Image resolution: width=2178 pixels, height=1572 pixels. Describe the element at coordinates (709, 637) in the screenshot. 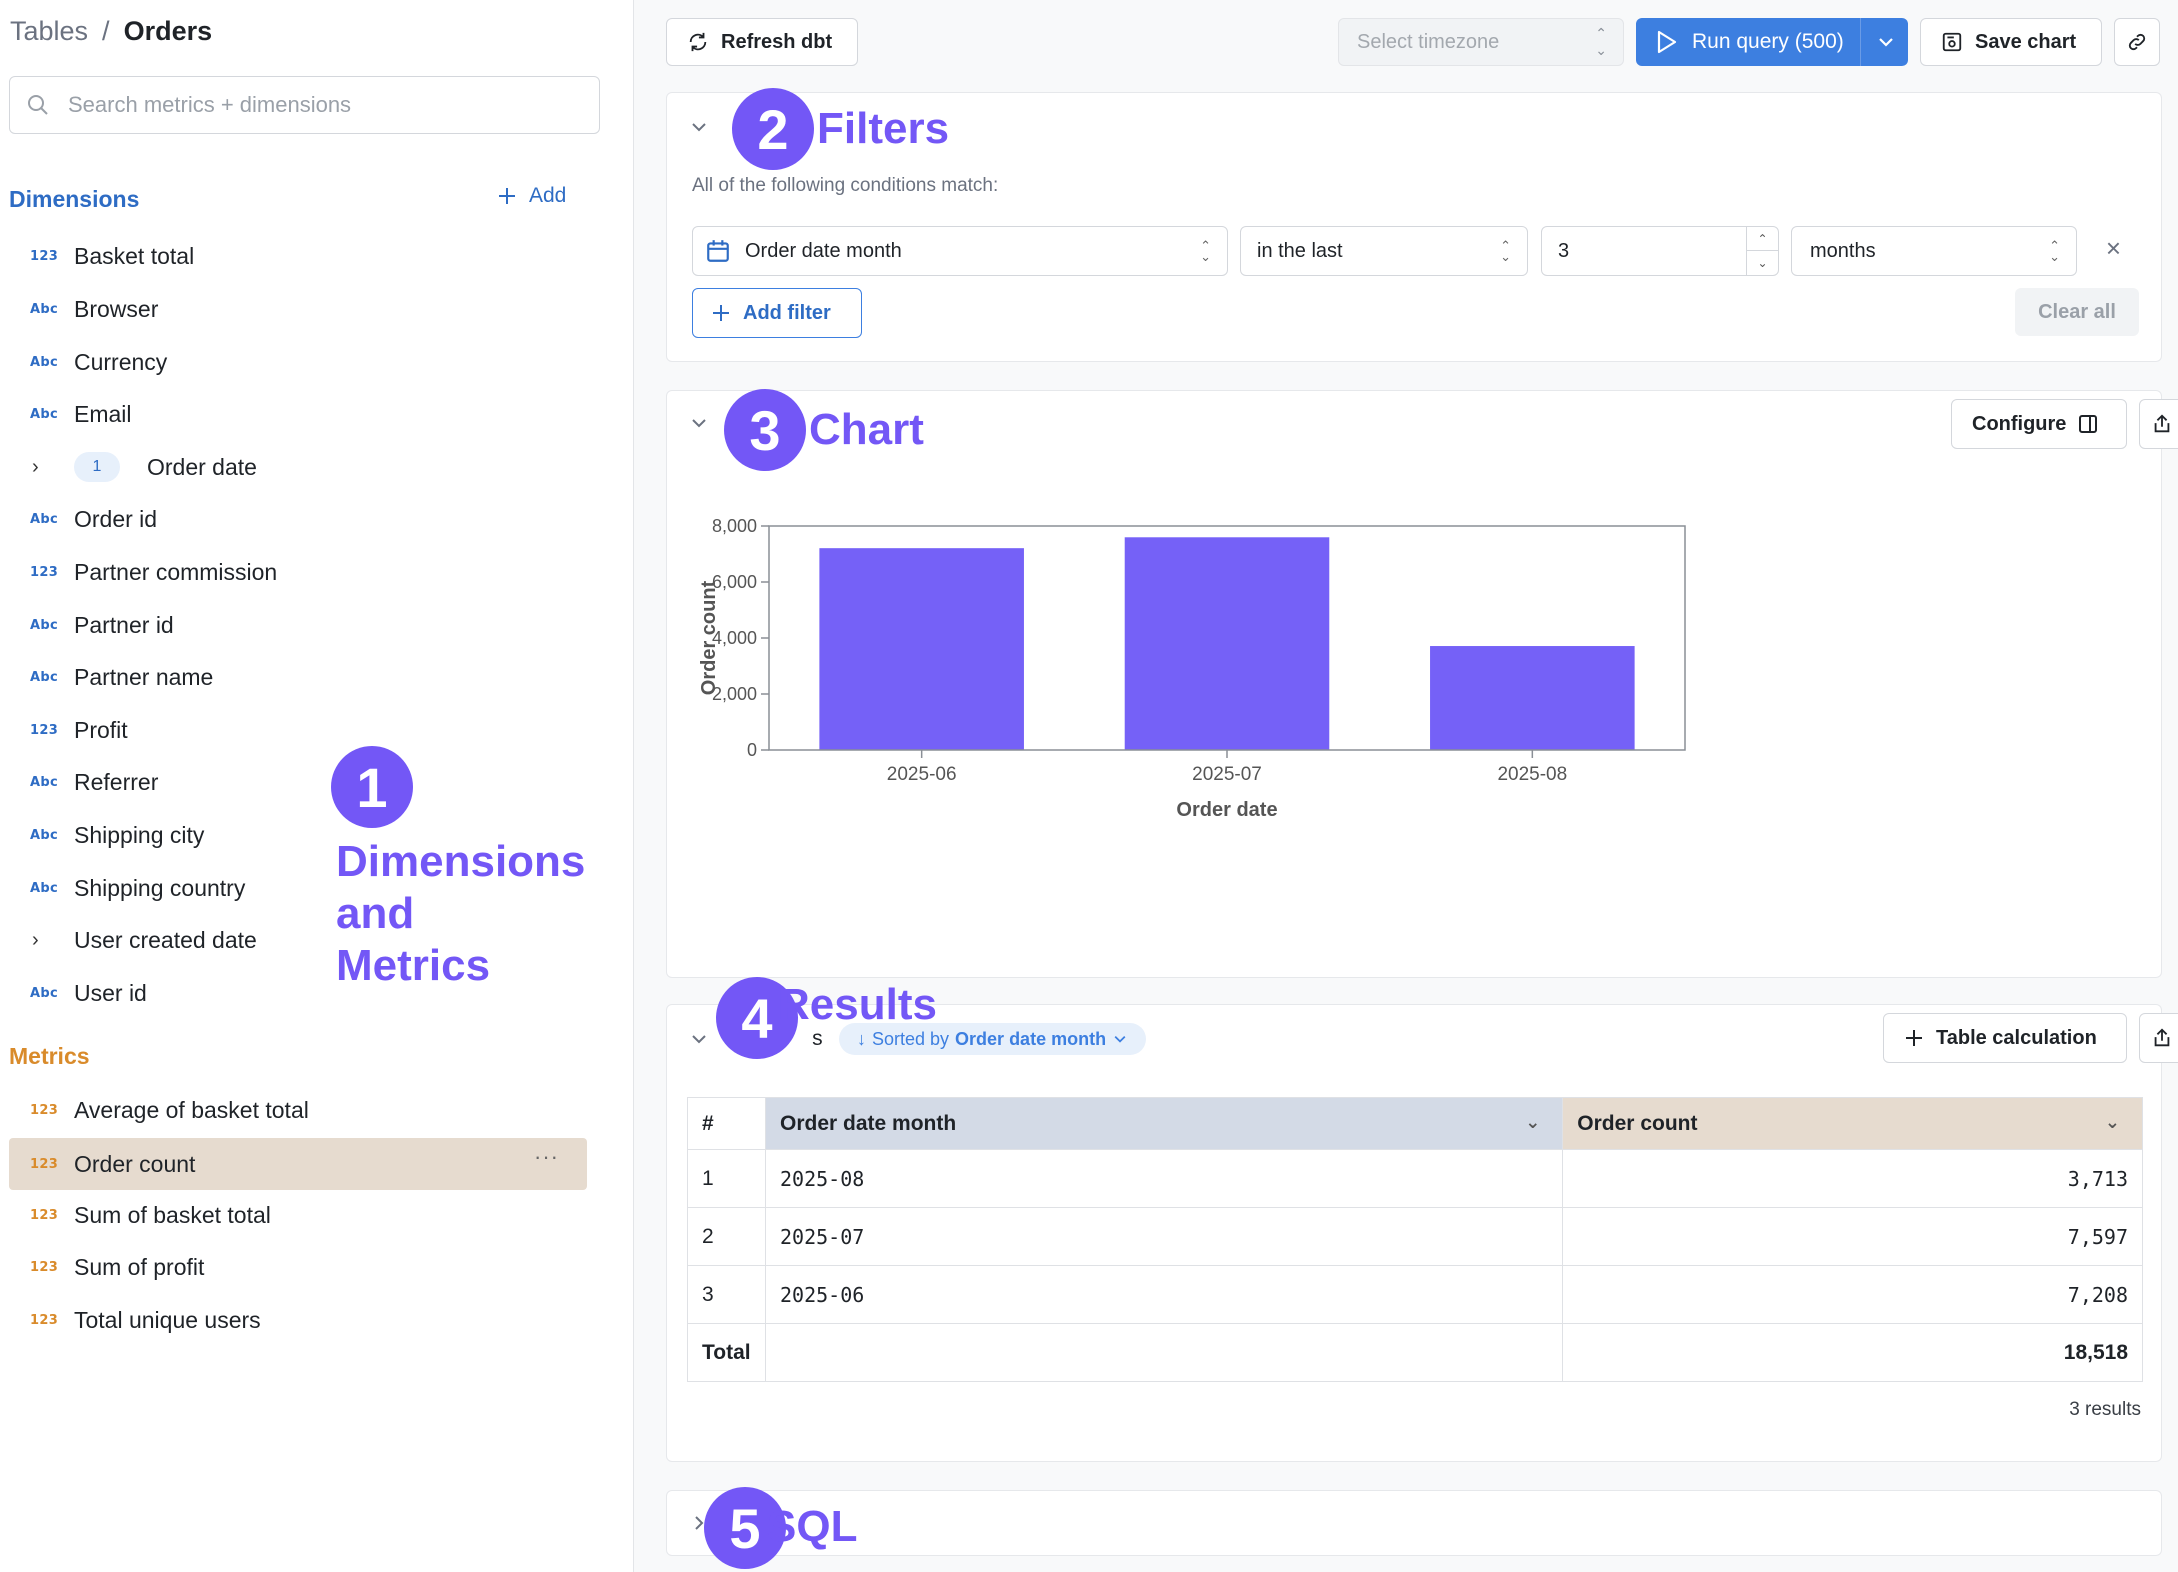

I see `y-axis-title: Order count` at that location.